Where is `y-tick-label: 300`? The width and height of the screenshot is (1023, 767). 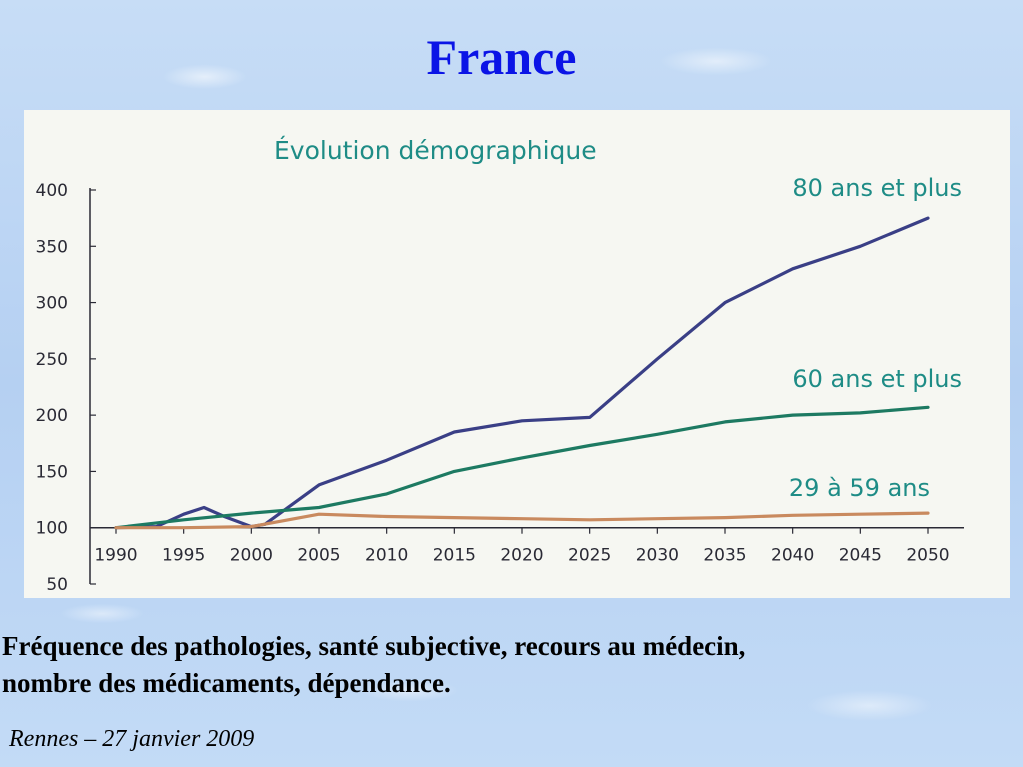 y-tick-label: 300 is located at coordinates (52, 304).